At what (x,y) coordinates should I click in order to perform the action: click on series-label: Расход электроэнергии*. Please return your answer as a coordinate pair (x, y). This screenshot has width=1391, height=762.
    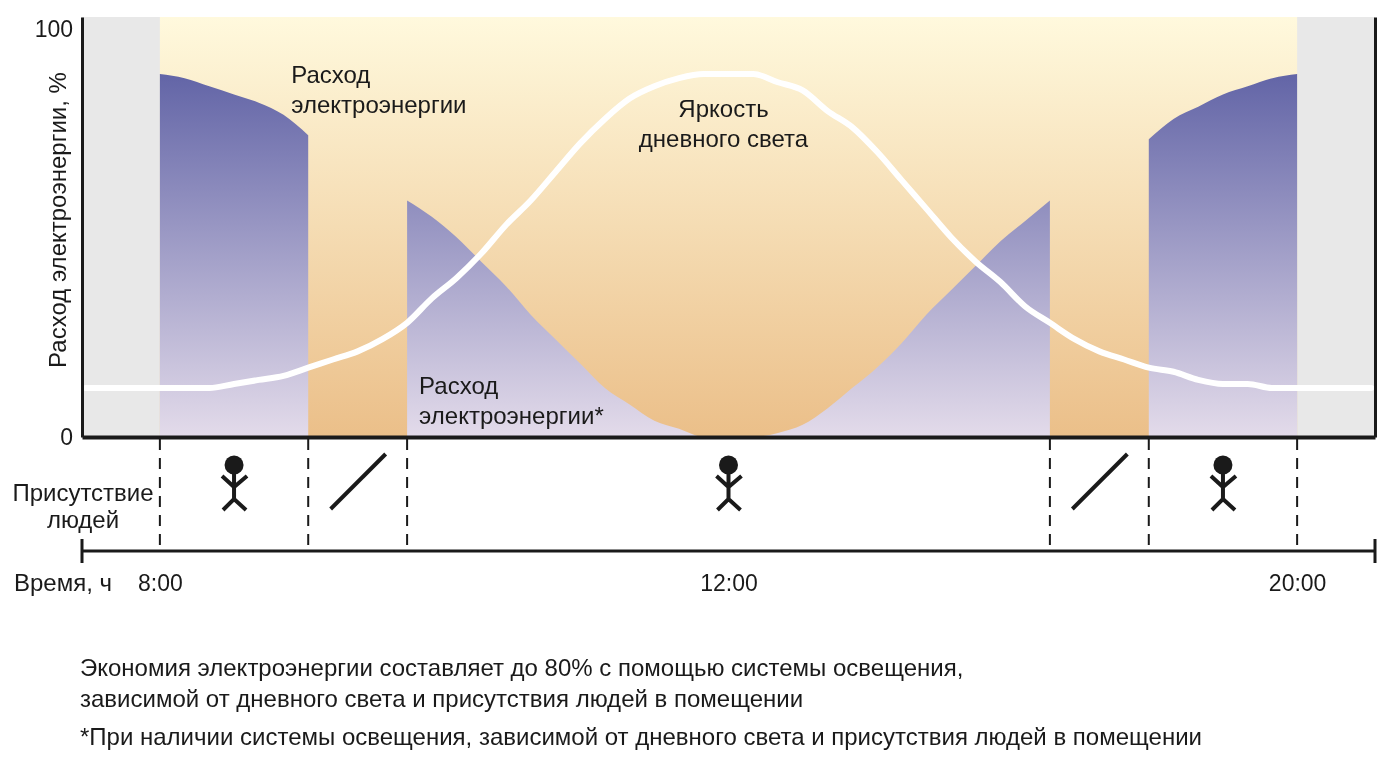
    Looking at the image, I should click on (511, 400).